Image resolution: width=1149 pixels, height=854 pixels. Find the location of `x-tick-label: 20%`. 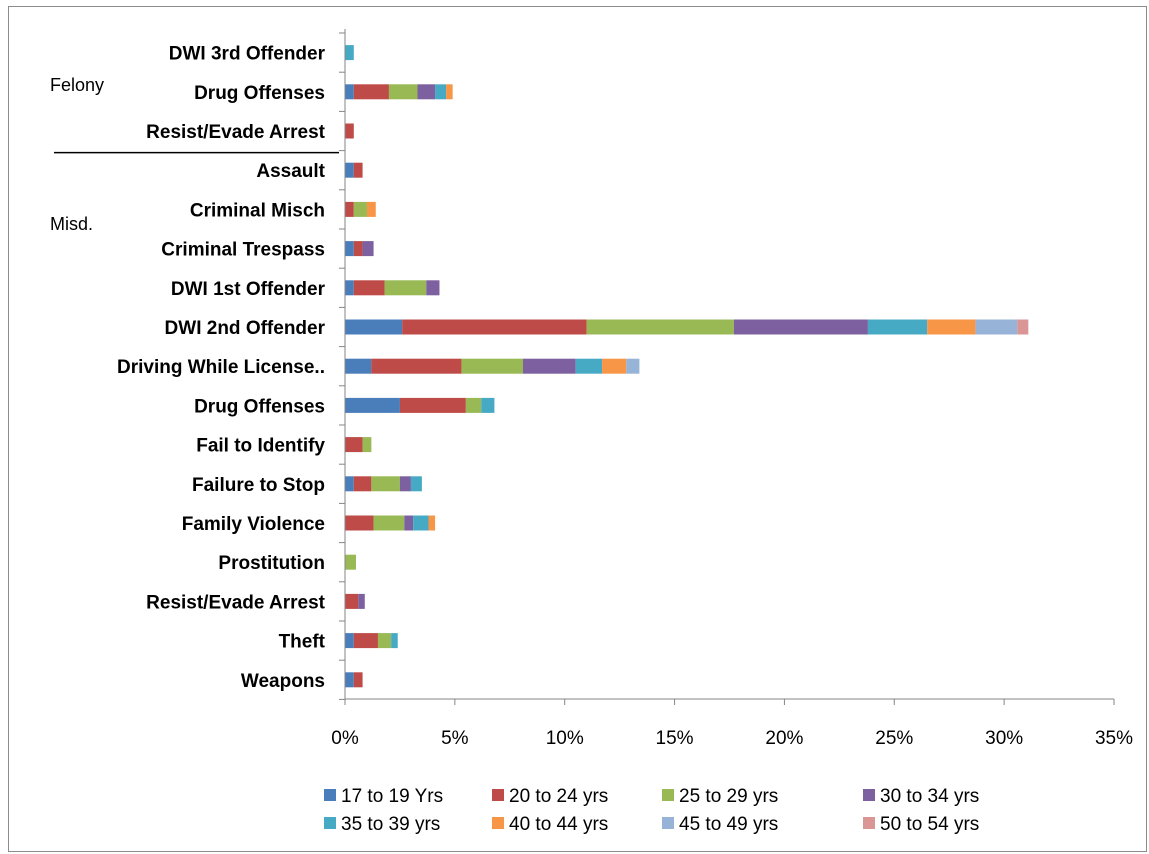

x-tick-label: 20% is located at coordinates (784, 738).